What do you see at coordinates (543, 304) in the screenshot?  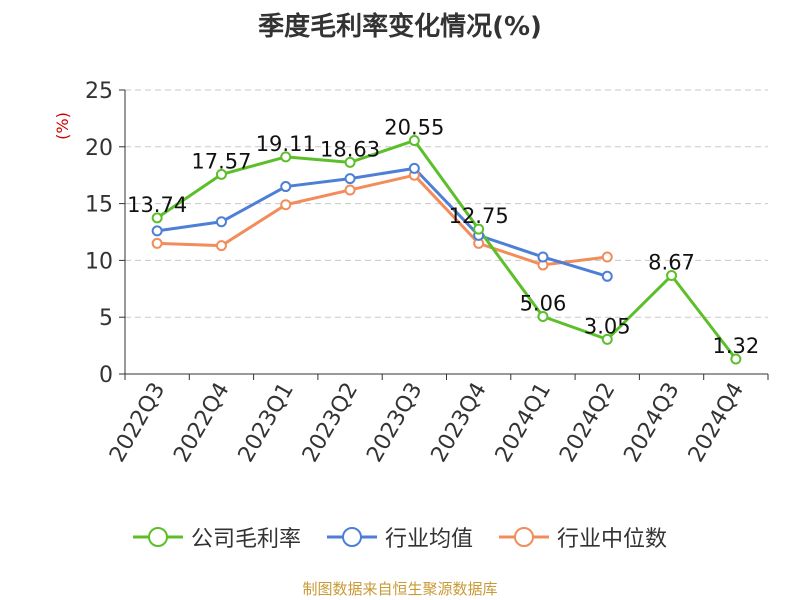 I see `data-label: 5.06` at bounding box center [543, 304].